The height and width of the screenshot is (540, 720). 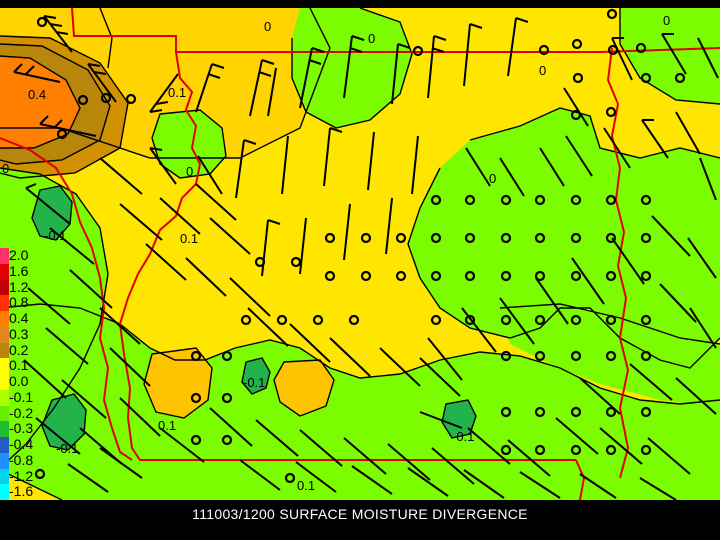 I want to click on title-bar: 111003/1200 SURFACE MOISTURE DIVERGENCE, so click(x=360, y=520).